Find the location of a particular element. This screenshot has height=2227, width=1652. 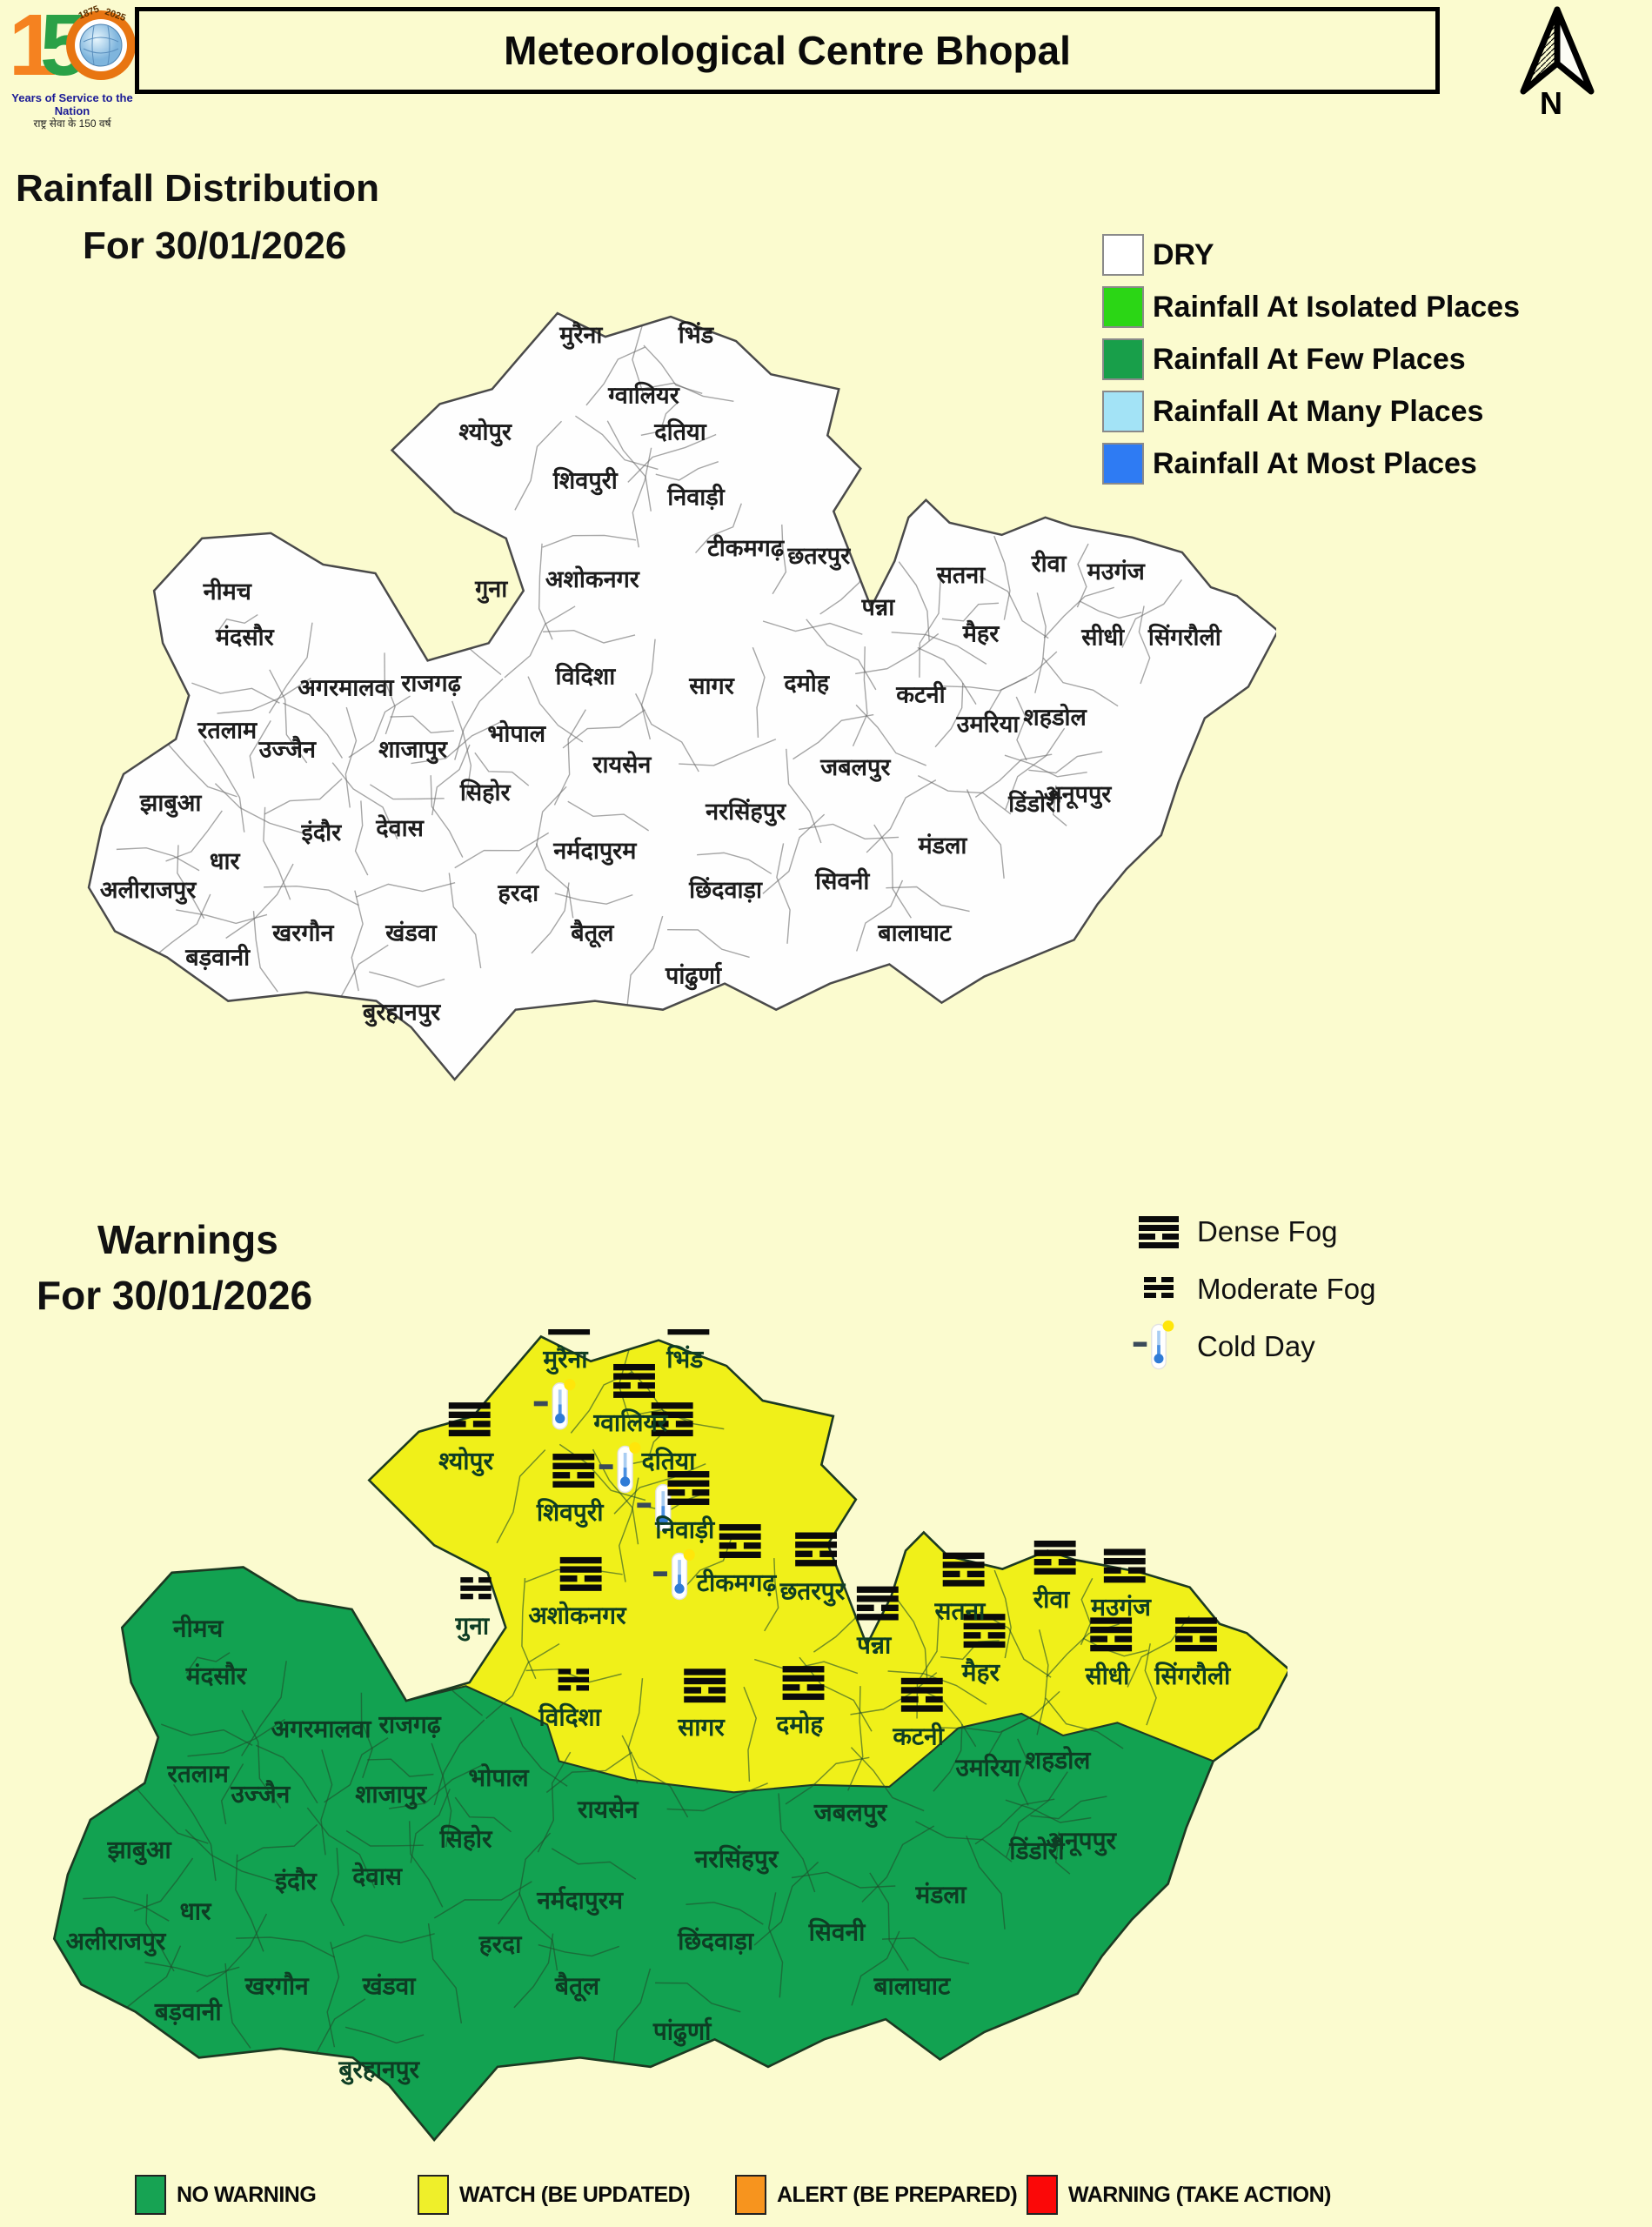

district-label: हरदा is located at coordinates (518, 892).